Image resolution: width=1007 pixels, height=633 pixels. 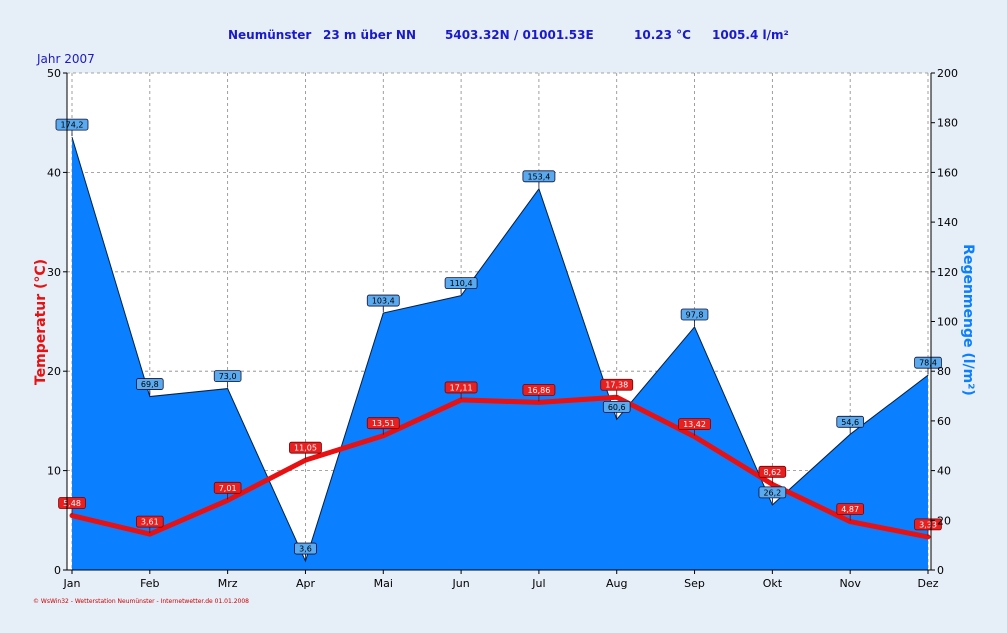 I want to click on label-text: 17,38, so click(x=616, y=385).